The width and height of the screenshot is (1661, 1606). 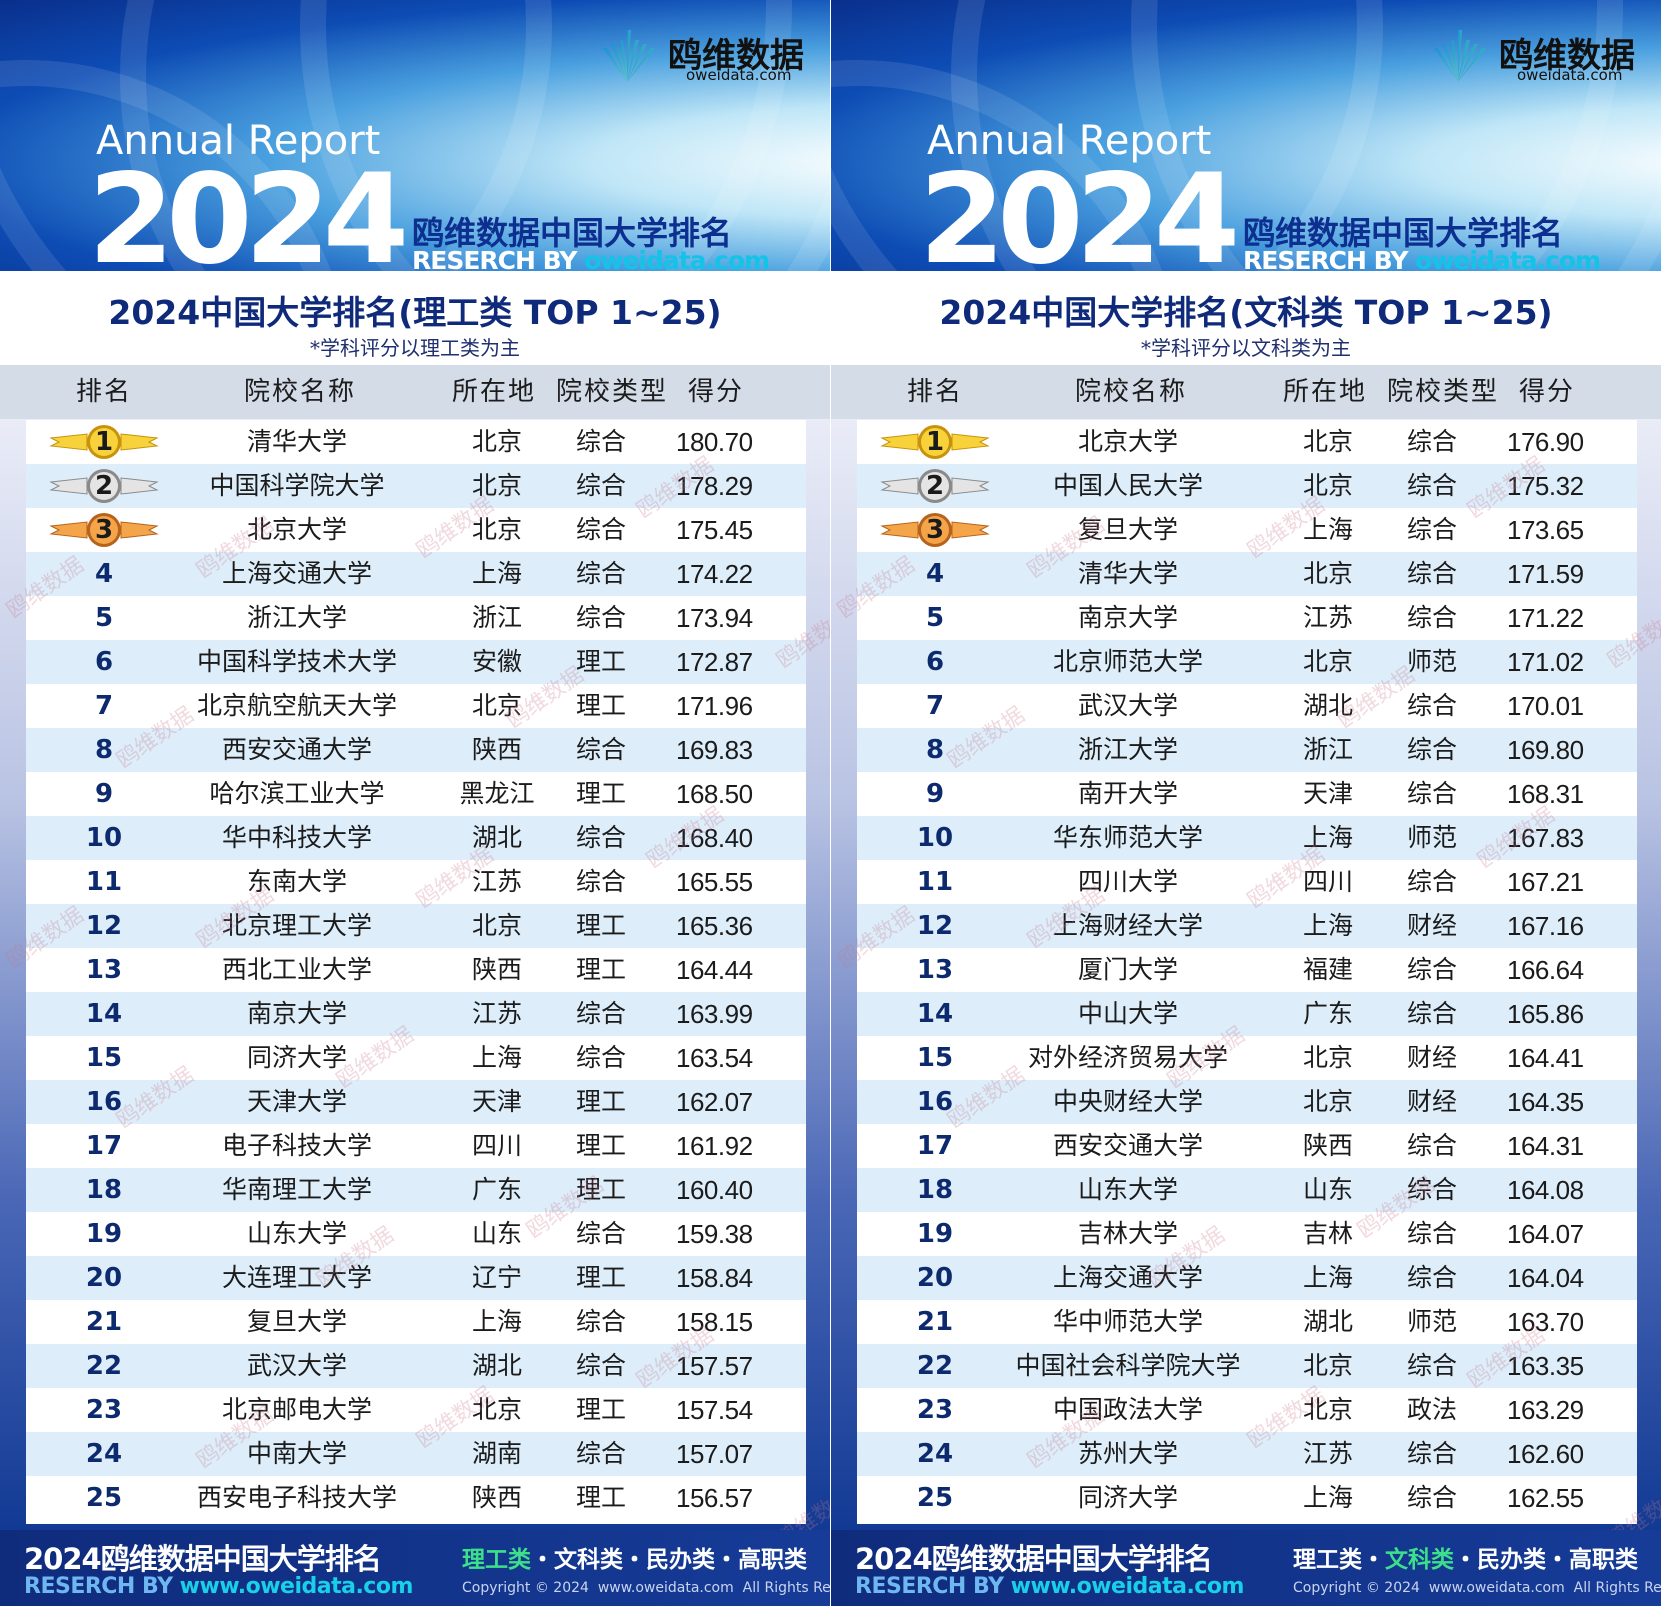 I want to click on table-row: 5 浙江大学 浙江 综合 173.94, so click(x=416, y=618).